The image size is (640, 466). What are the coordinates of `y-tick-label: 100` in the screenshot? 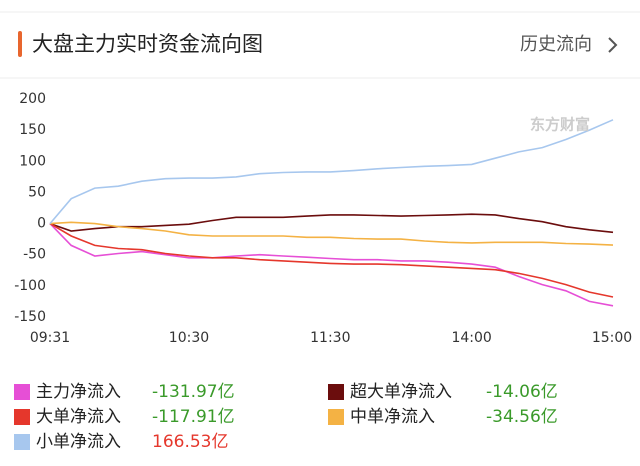 It's located at (32, 161).